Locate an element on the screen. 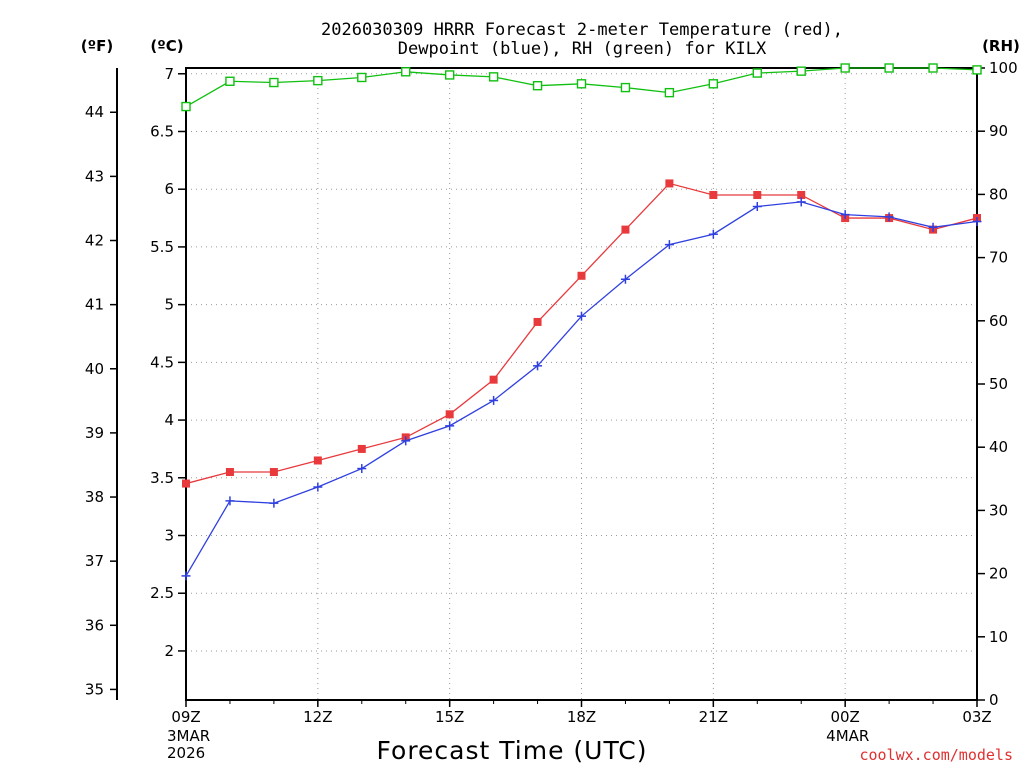 The height and width of the screenshot is (768, 1024). fahrenheit-tick-label: 37 is located at coordinates (94, 561).